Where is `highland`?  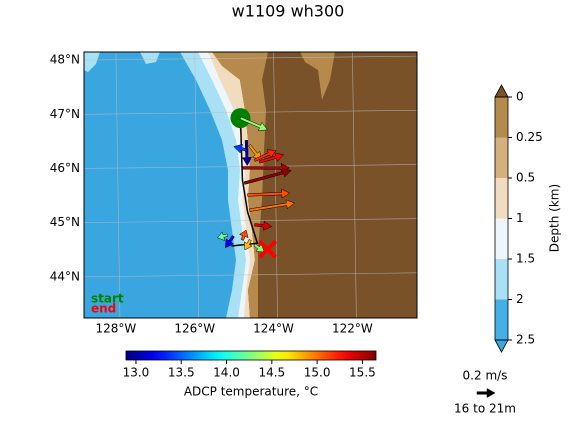 highland is located at coordinates (317, 76).